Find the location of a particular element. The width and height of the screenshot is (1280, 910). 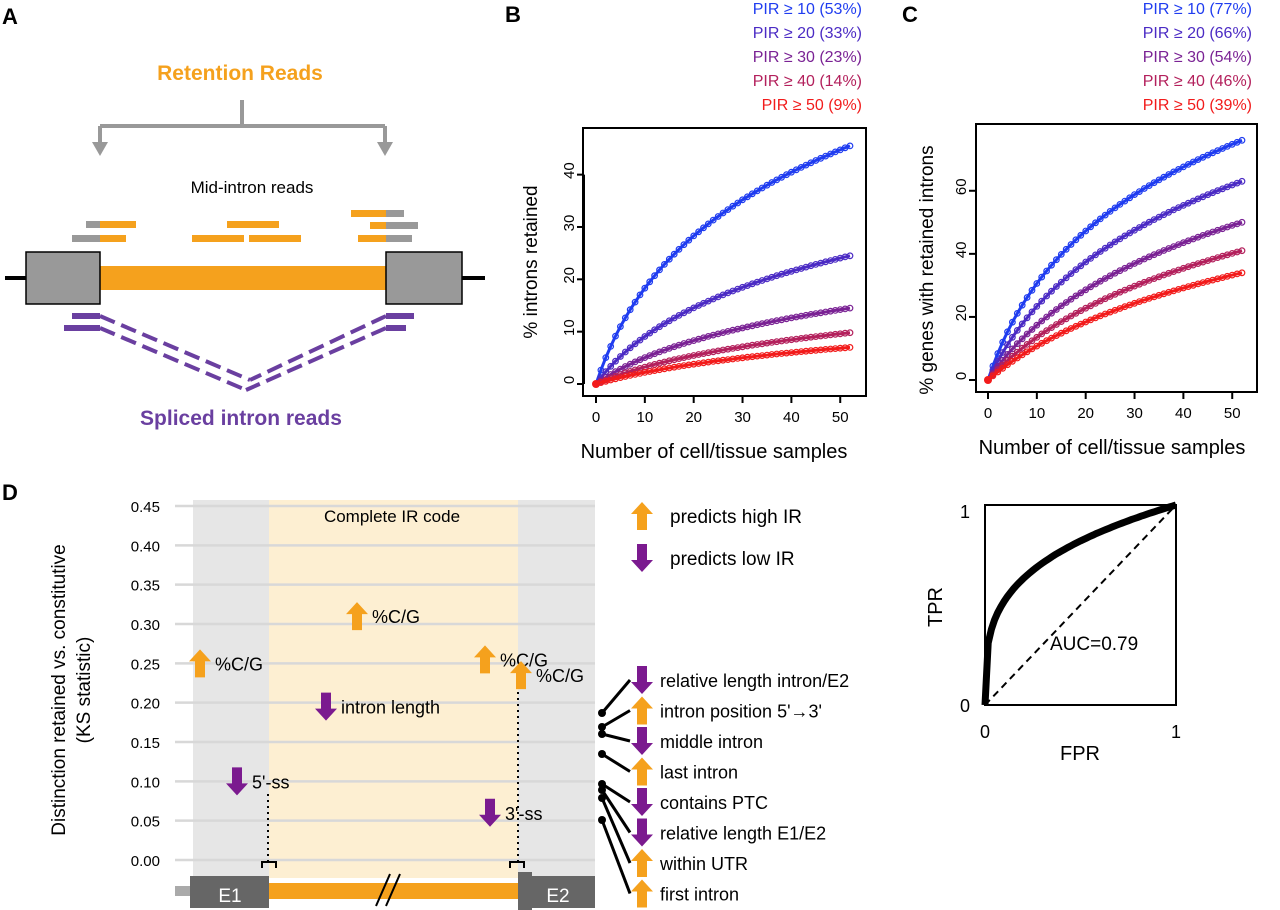

series-line is located at coordinates (1114, 315).